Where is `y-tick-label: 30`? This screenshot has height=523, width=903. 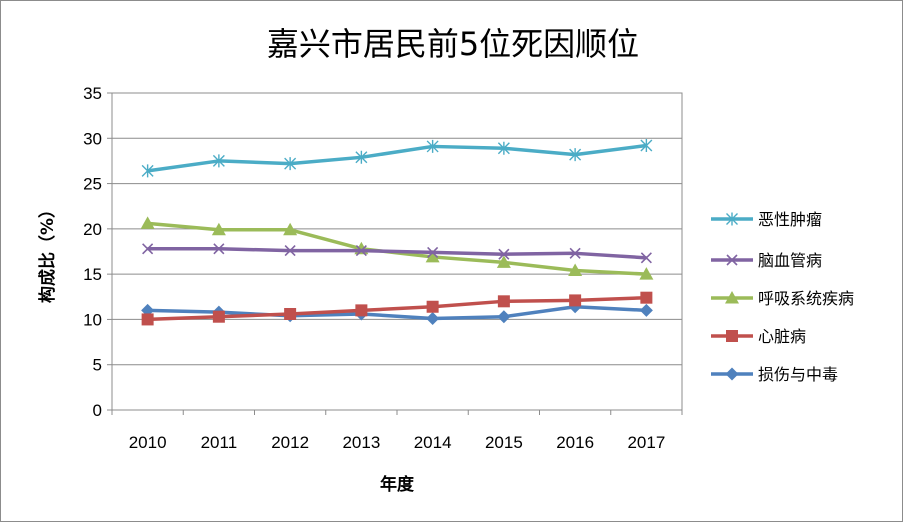
y-tick-label: 30 is located at coordinates (92, 138).